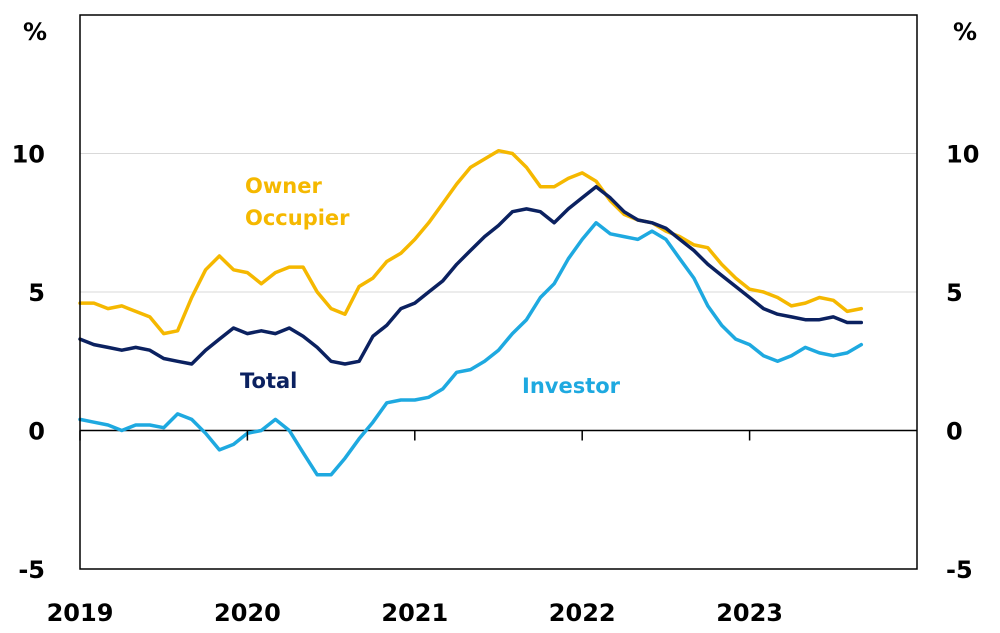 The height and width of the screenshot is (633, 1000). I want to click on left-axis-unit: %, so click(35, 32).